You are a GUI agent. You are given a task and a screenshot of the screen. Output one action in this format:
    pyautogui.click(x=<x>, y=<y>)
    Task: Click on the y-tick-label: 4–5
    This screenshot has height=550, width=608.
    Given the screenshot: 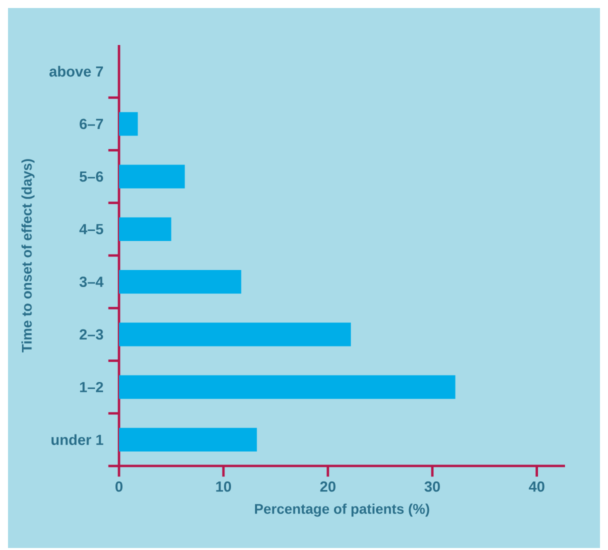 What is the action you would take?
    pyautogui.click(x=91, y=229)
    